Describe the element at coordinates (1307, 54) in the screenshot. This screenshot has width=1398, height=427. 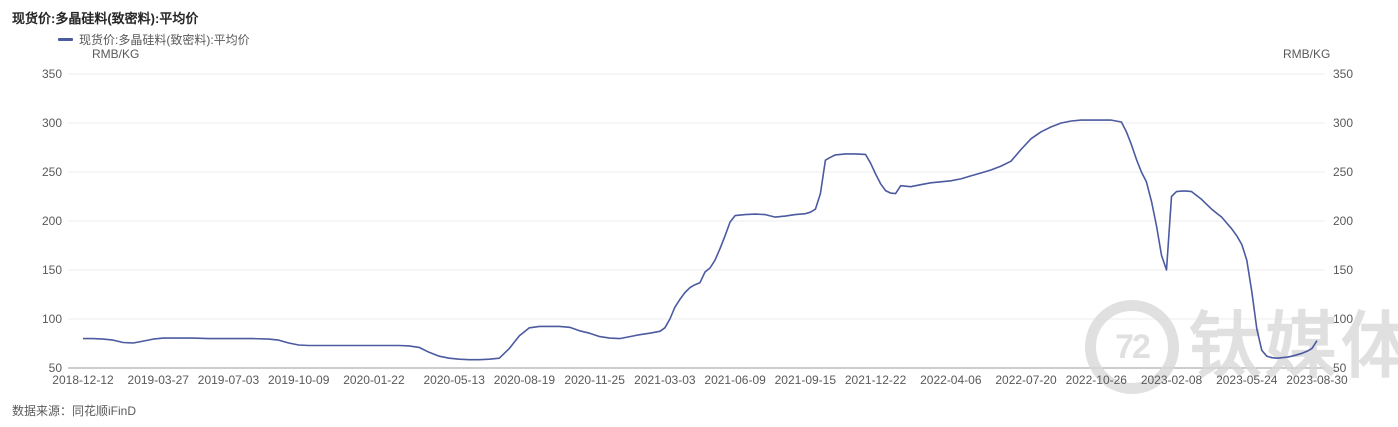
I see `y-axis-unit-right: RMB/KG` at that location.